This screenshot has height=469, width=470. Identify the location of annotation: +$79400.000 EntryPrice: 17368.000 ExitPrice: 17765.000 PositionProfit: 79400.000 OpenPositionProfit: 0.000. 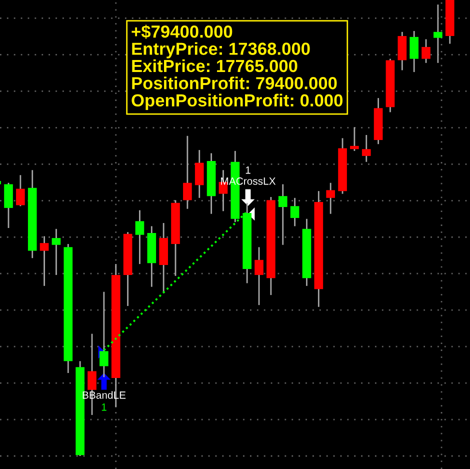
(237, 67).